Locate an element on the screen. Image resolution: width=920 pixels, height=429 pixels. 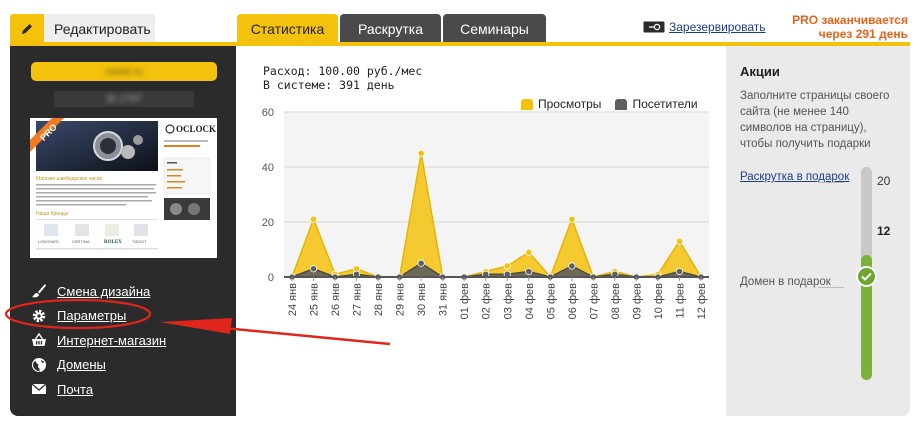
legend-swatch-views is located at coordinates (527, 104).